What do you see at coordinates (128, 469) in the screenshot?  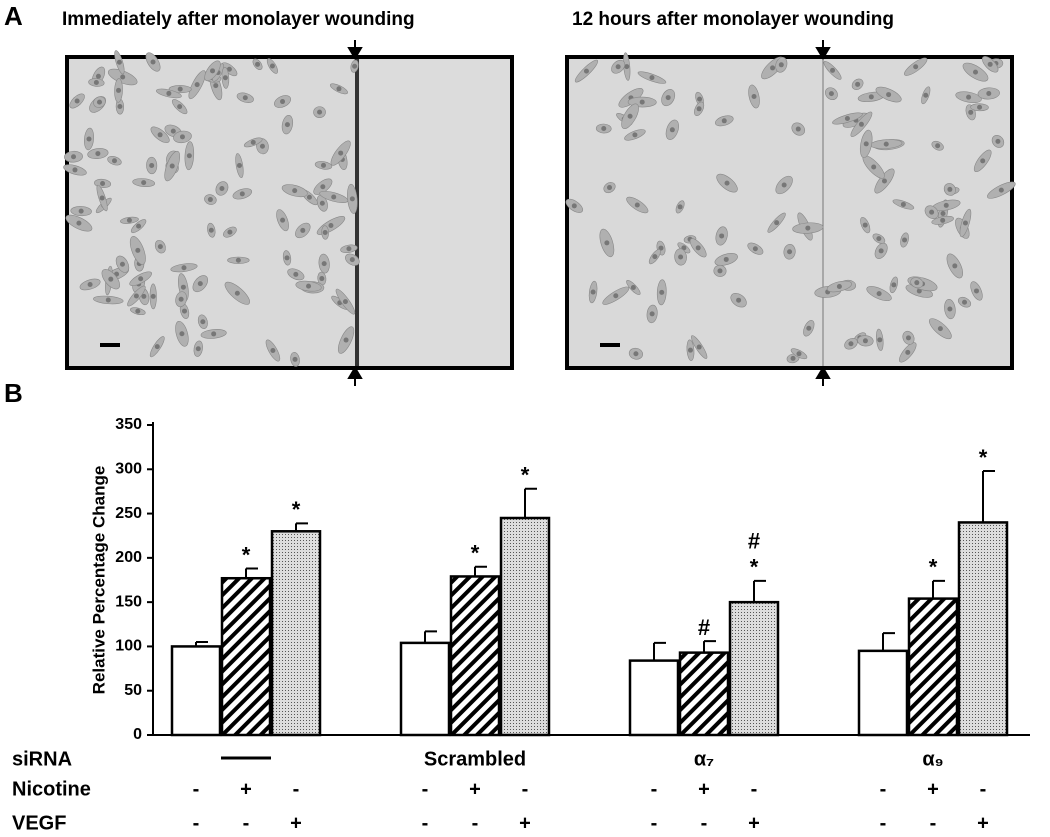 I see `y-tick-label: 300` at bounding box center [128, 469].